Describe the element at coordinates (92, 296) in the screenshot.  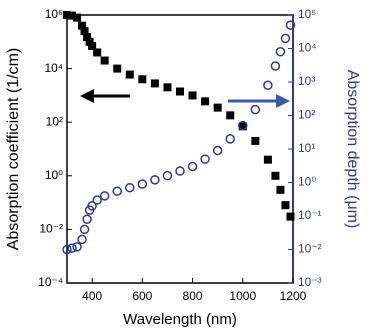
I see `x-tick-label: 400` at that location.